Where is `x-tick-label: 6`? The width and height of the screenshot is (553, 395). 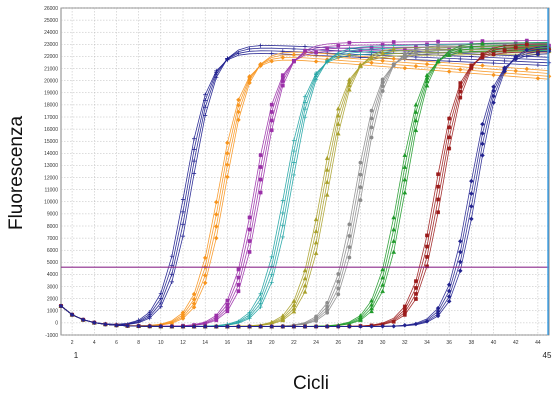 x-tick-label: 6 is located at coordinates (116, 343).